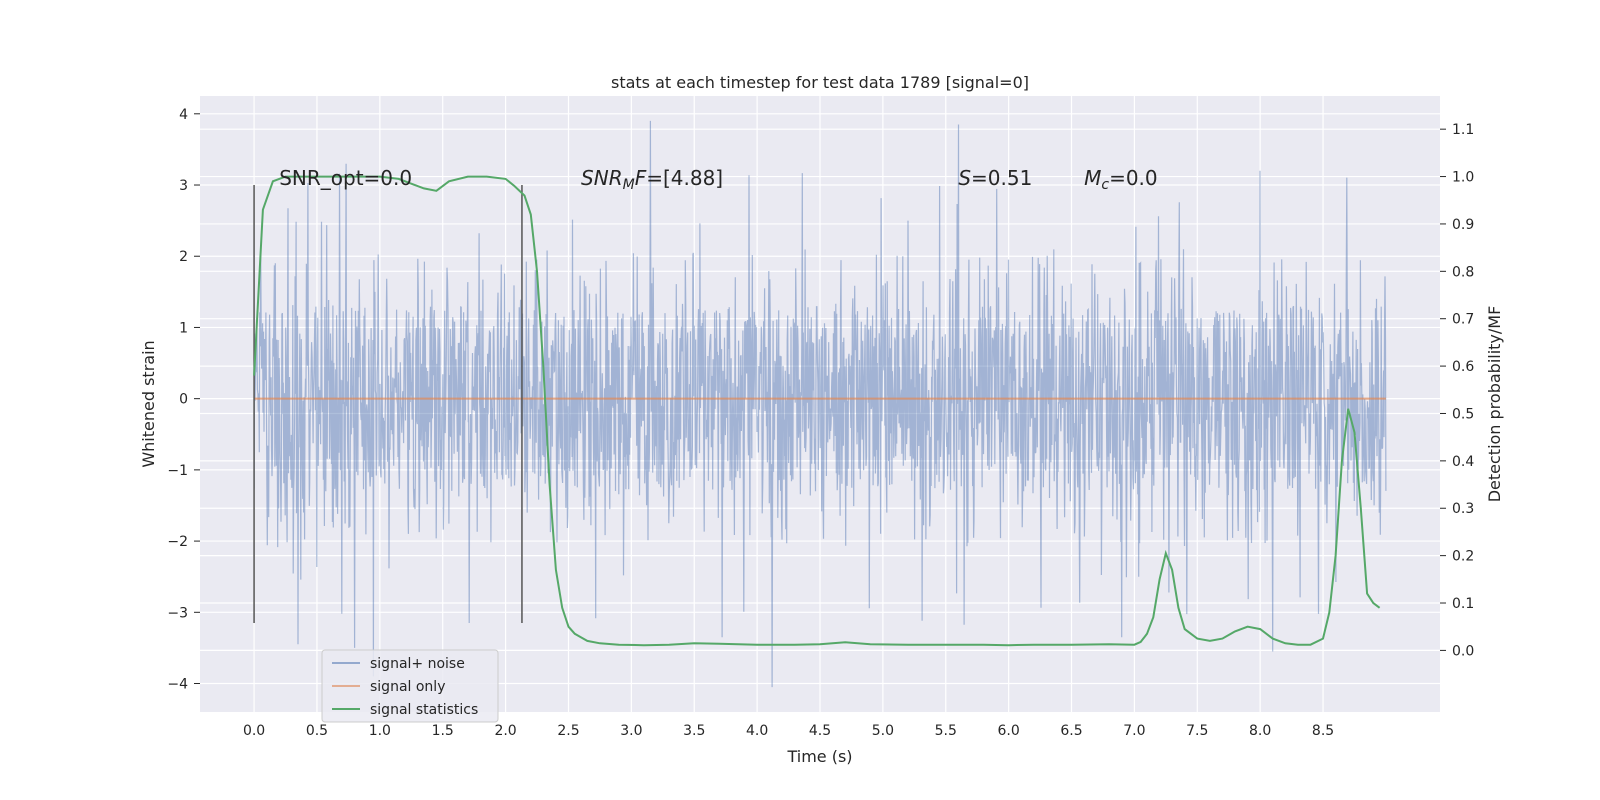 This screenshot has width=1600, height=800. Describe the element at coordinates (1457, 390) in the screenshot. I see `y-axis-right: 0.0 0.1 0.2 0.3 0.4 0.5 0.6 0.7 0.8 0.9 1.0 1.1` at that location.